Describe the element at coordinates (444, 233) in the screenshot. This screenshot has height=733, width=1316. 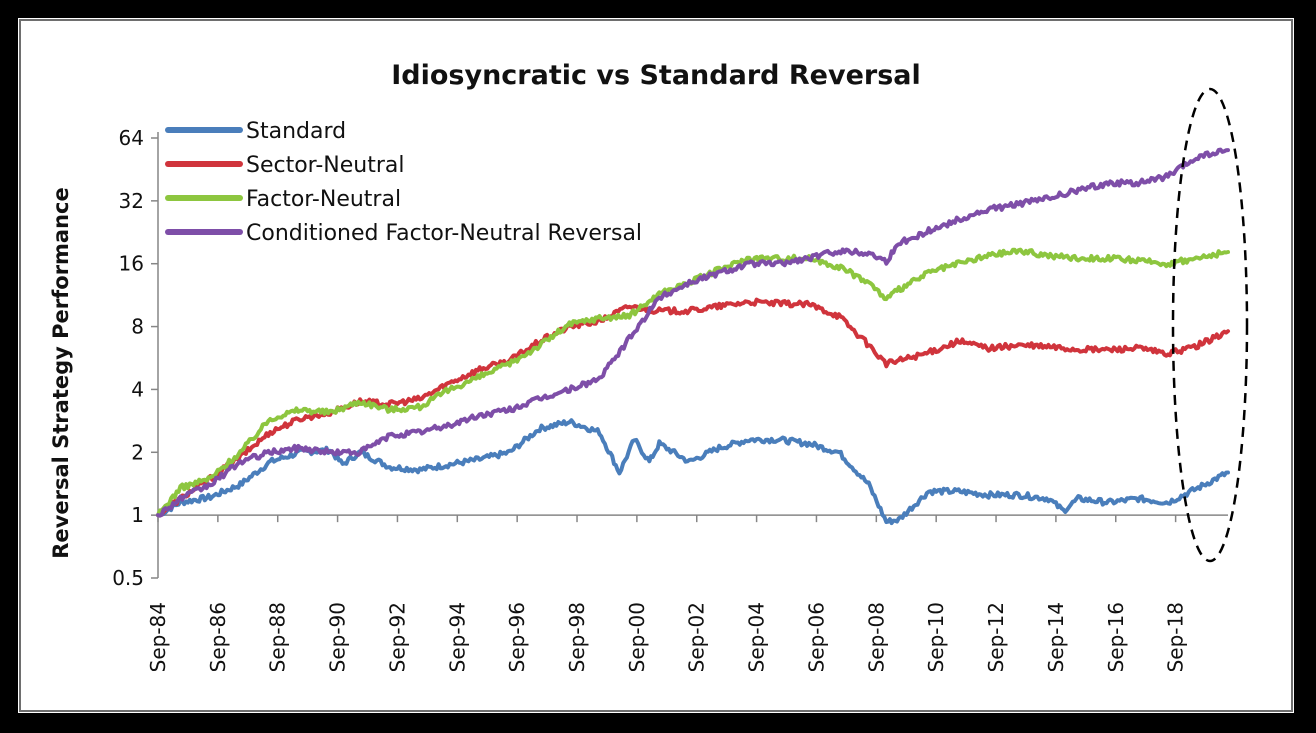
I see `legend-label: Conditioned Factor-Neutral Reversal` at that location.